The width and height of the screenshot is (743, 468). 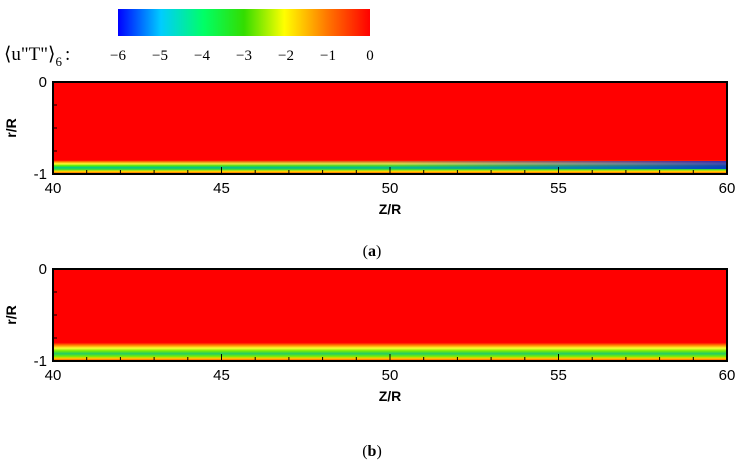 I want to click on panel-label-a: (a), so click(x=372, y=251).